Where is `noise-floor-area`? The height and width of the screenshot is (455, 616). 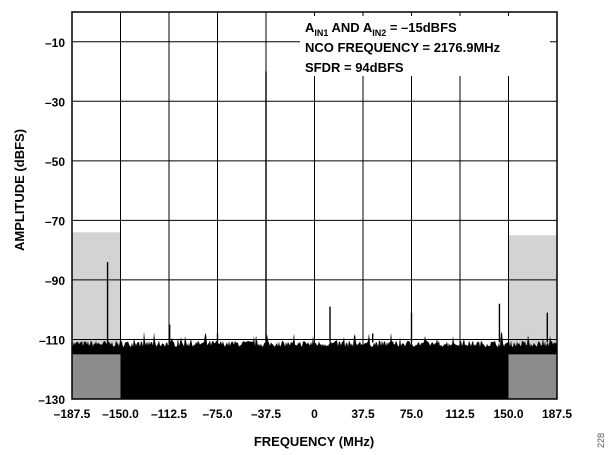
noise-floor-area is located at coordinates (314, 365).